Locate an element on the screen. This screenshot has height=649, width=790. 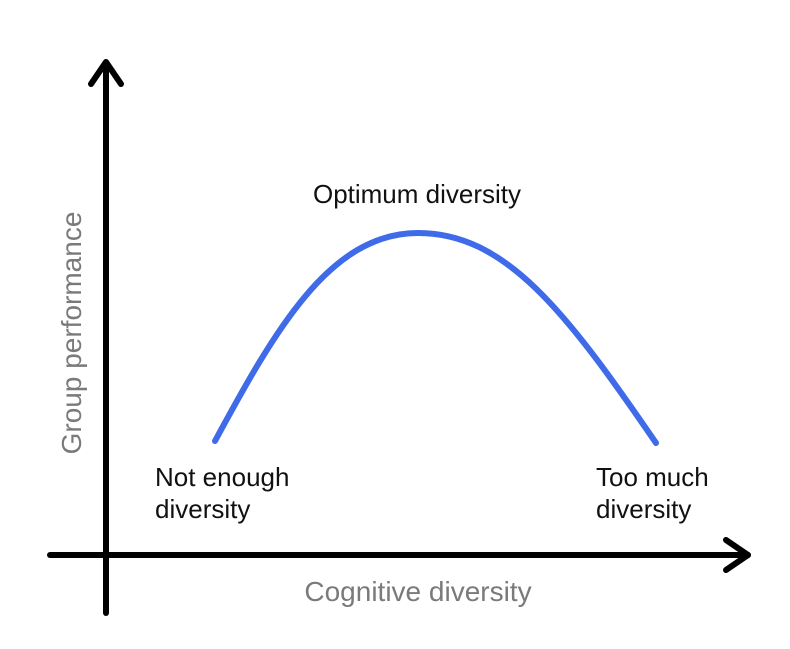
x-axis-arrowhead is located at coordinates (737, 555).